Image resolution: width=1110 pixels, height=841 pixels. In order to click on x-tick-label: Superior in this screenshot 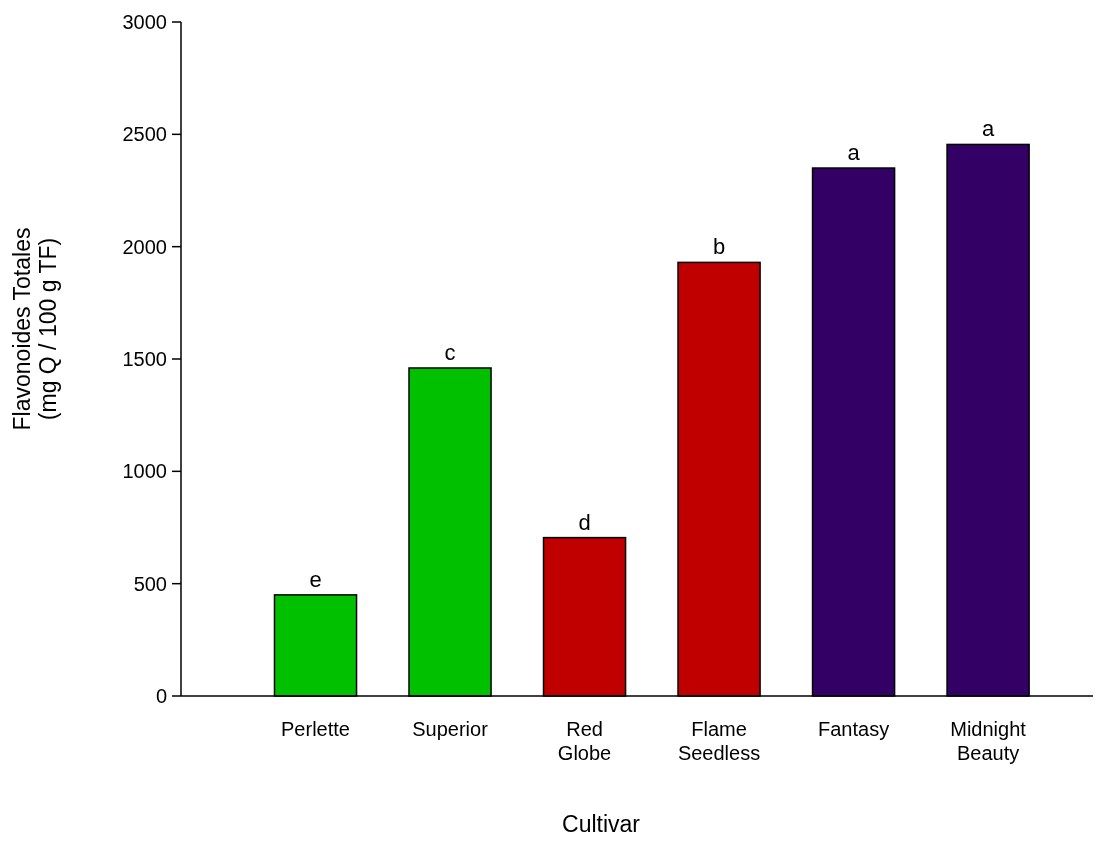, I will do `click(450, 729)`.